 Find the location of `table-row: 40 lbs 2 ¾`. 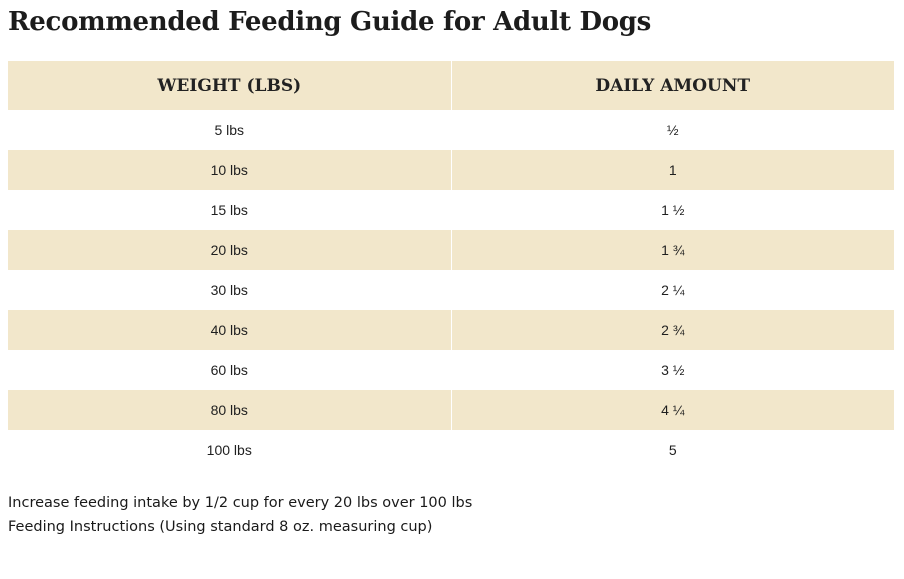

table-row: 40 lbs 2 ¾ is located at coordinates (451, 330).